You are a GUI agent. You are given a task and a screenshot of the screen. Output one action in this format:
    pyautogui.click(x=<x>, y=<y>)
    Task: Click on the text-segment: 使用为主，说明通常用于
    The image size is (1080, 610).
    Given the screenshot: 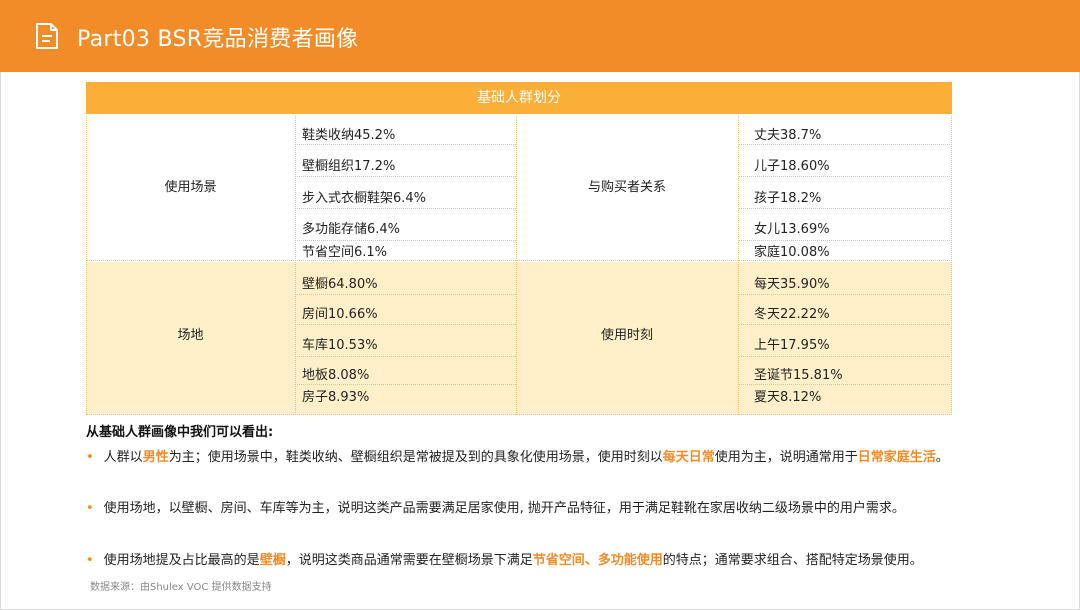 What is the action you would take?
    pyautogui.click(x=786, y=457)
    